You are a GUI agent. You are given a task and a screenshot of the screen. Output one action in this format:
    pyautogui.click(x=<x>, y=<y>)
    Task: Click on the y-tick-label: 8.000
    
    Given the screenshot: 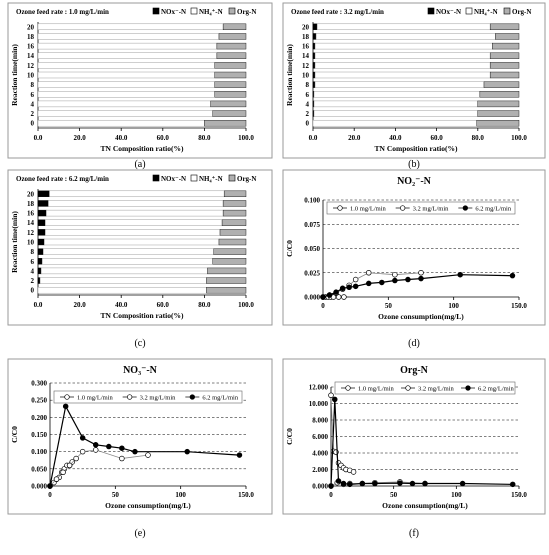 What is the action you would take?
    pyautogui.click(x=320, y=421)
    